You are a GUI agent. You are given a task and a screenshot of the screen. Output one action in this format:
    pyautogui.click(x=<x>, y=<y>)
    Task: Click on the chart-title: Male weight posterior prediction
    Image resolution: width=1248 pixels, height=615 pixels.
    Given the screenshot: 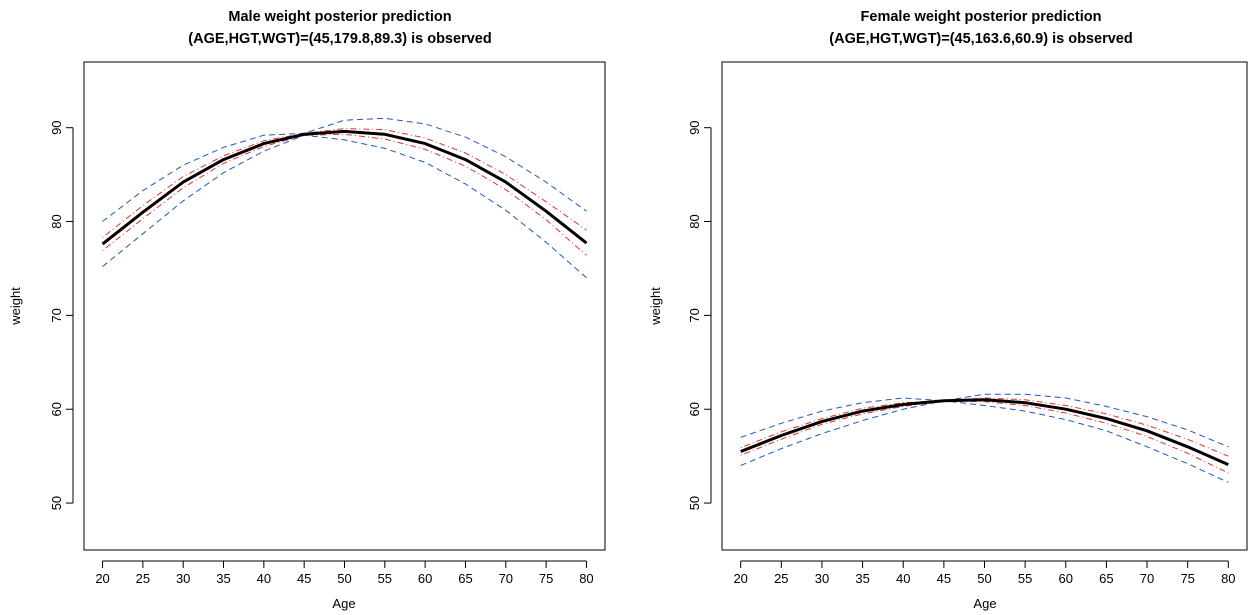 What is the action you would take?
    pyautogui.click(x=339, y=17)
    